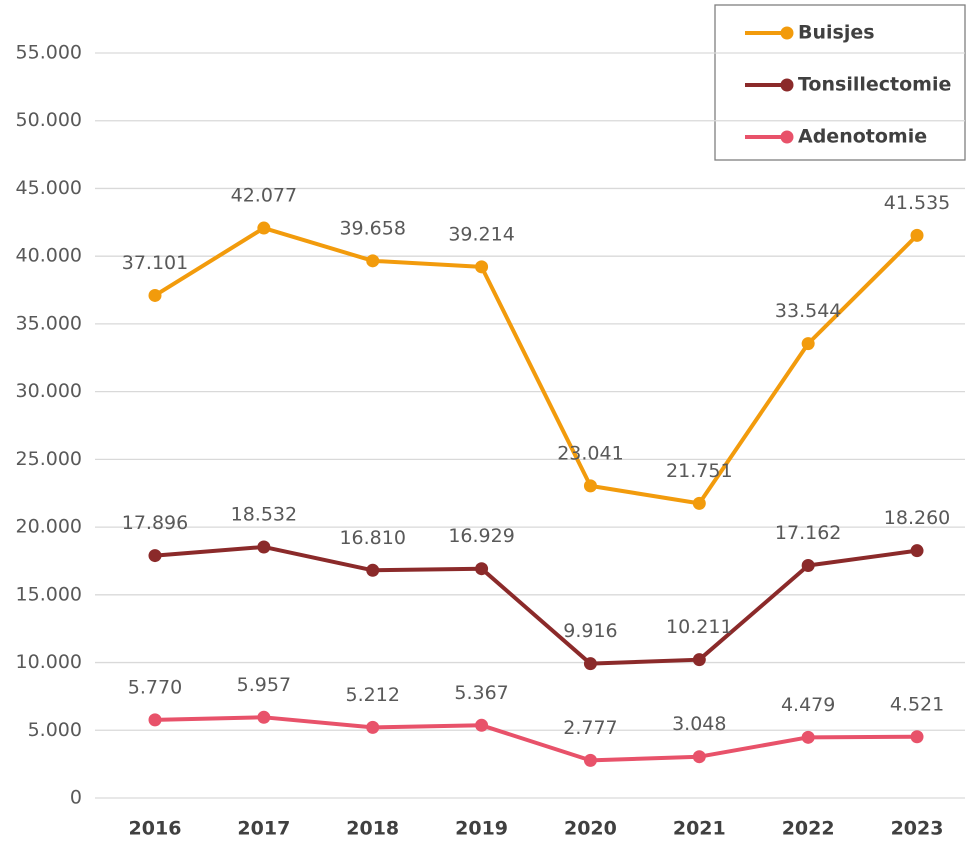 The height and width of the screenshot is (841, 969). I want to click on legend-box, so click(840, 82).